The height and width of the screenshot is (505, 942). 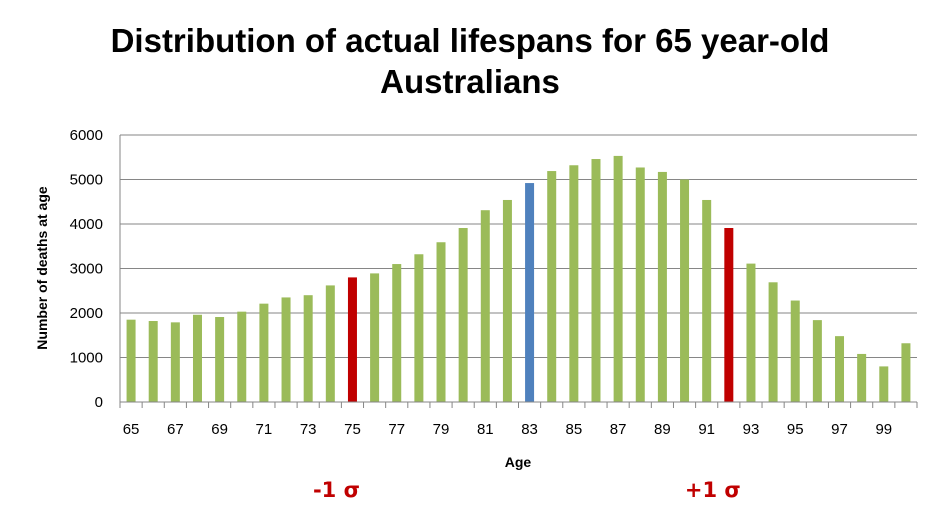 What do you see at coordinates (396, 429) in the screenshot?
I see `x-tick-label: 77` at bounding box center [396, 429].